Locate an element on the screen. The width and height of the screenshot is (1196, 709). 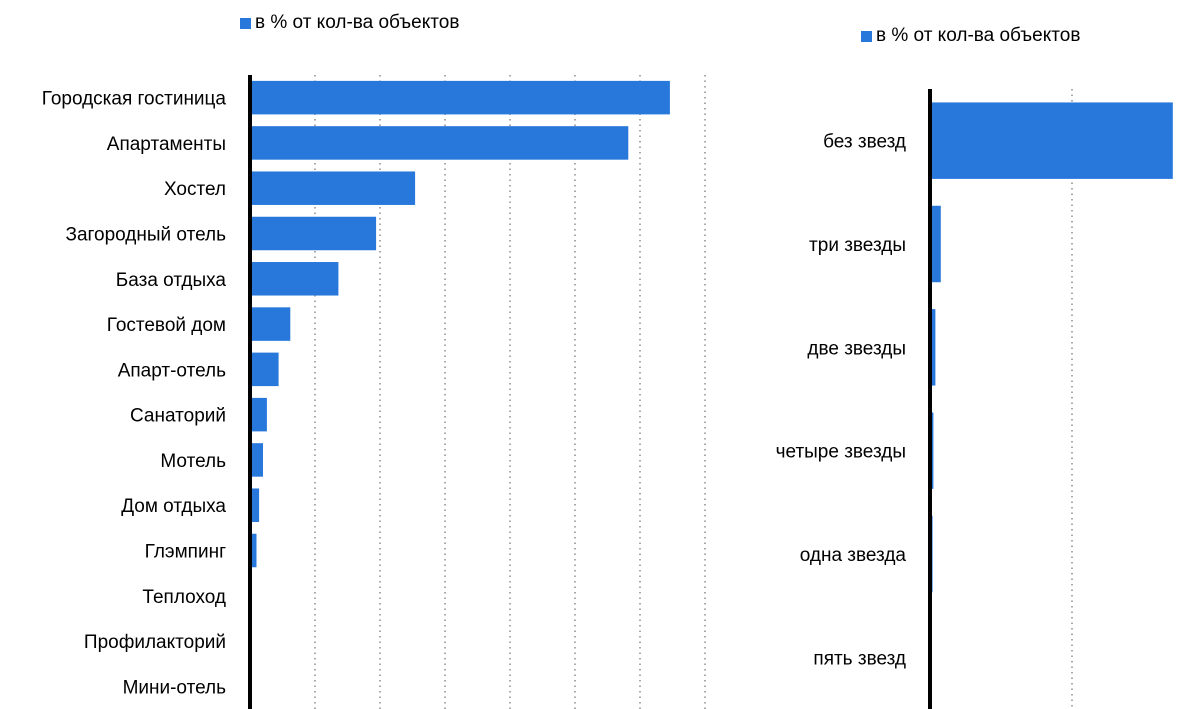
category-label: без звезд is located at coordinates (864, 142).